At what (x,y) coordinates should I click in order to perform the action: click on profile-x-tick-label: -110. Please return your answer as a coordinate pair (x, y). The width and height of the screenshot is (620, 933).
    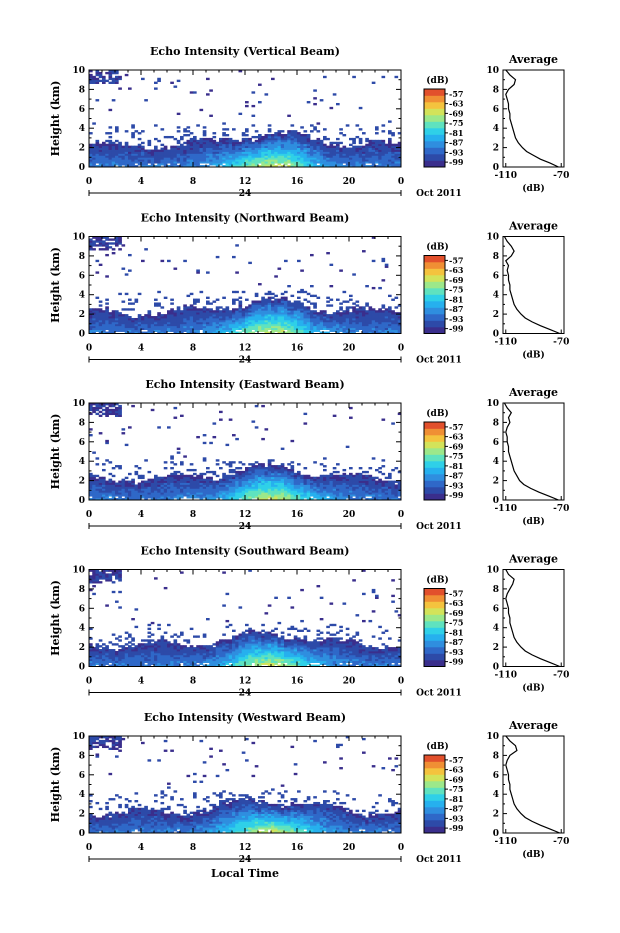
    Looking at the image, I should click on (506, 343).